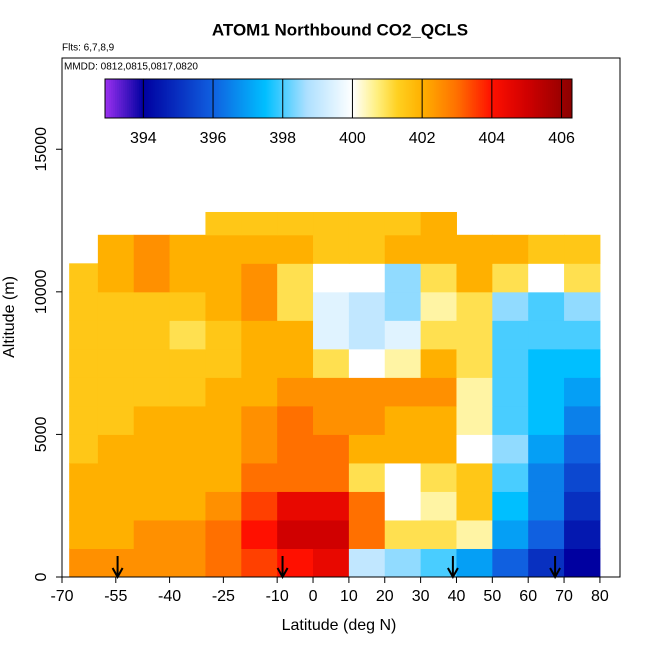 This screenshot has height=655, width=650. What do you see at coordinates (492, 596) in the screenshot?
I see `x-tick-label: 50` at bounding box center [492, 596].